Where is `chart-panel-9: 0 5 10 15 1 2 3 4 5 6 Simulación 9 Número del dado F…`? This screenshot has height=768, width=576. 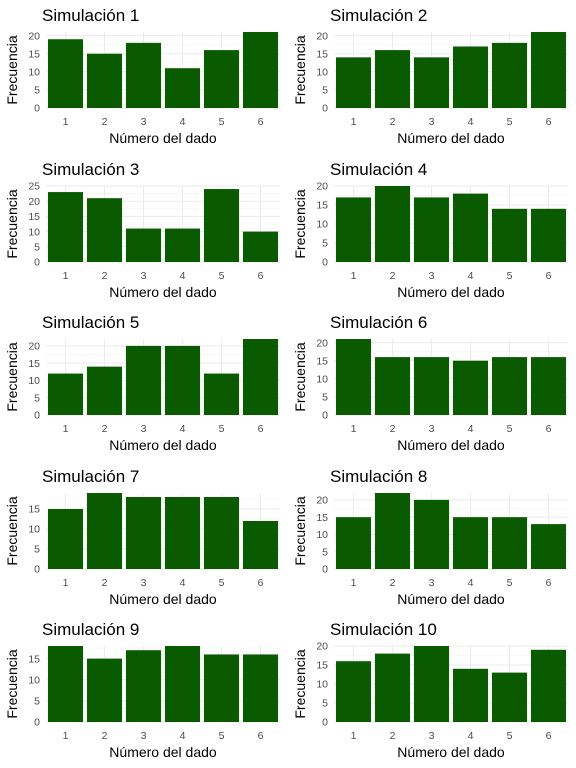
chart-panel-9: 0 5 10 15 1 2 3 4 5 6 Simulación 9 Número del dado F… is located at coordinates (144, 691).